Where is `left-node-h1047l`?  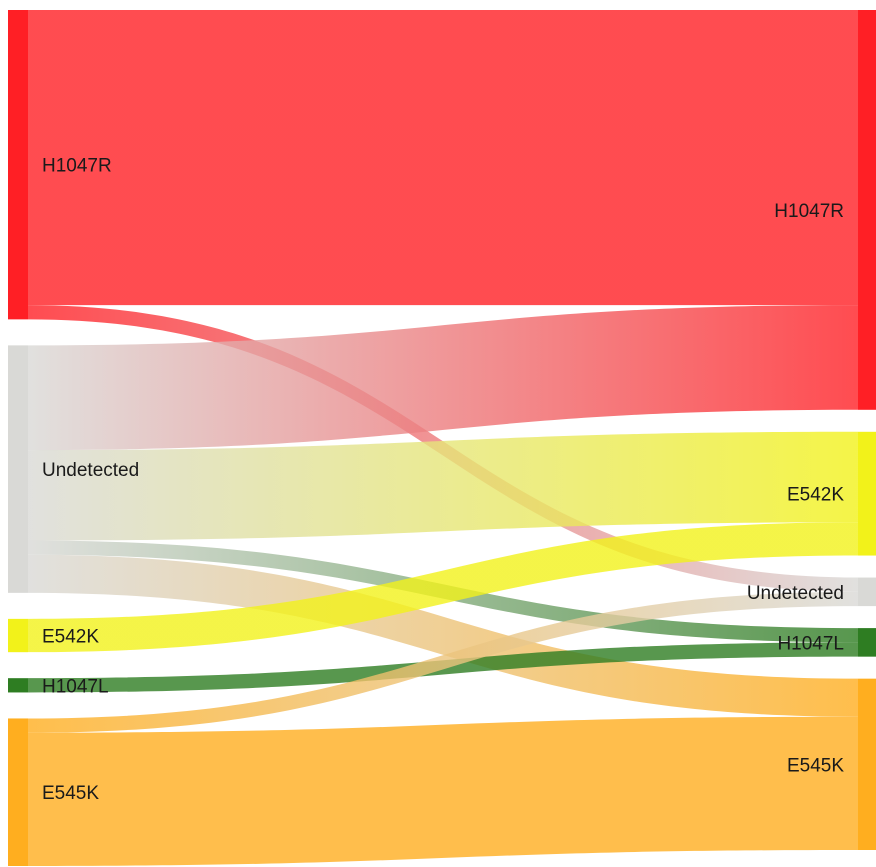 left-node-h1047l is located at coordinates (18, 685).